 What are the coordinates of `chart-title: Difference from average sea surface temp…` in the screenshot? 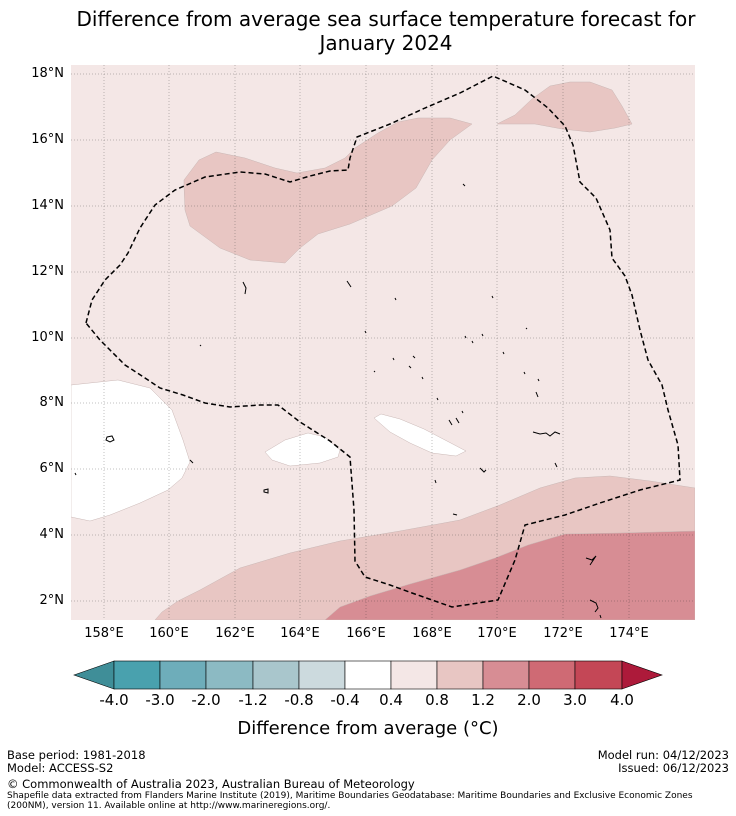 It's located at (368, 31).